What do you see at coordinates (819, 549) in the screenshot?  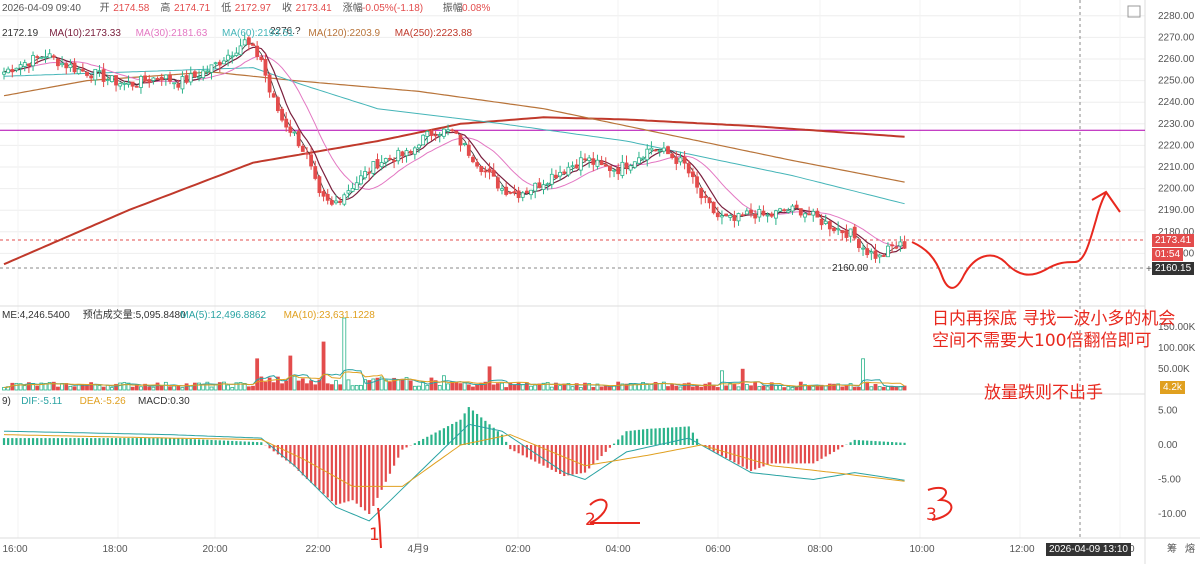 I see `time-axis-tick: 08:00` at bounding box center [819, 549].